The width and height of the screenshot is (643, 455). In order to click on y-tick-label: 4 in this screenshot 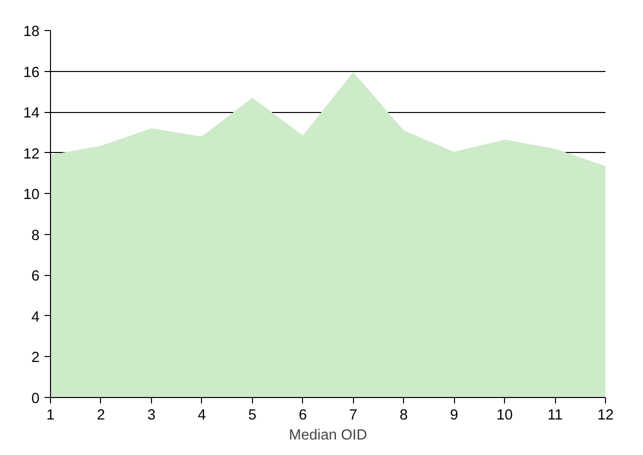, I will do `click(35, 317)`.